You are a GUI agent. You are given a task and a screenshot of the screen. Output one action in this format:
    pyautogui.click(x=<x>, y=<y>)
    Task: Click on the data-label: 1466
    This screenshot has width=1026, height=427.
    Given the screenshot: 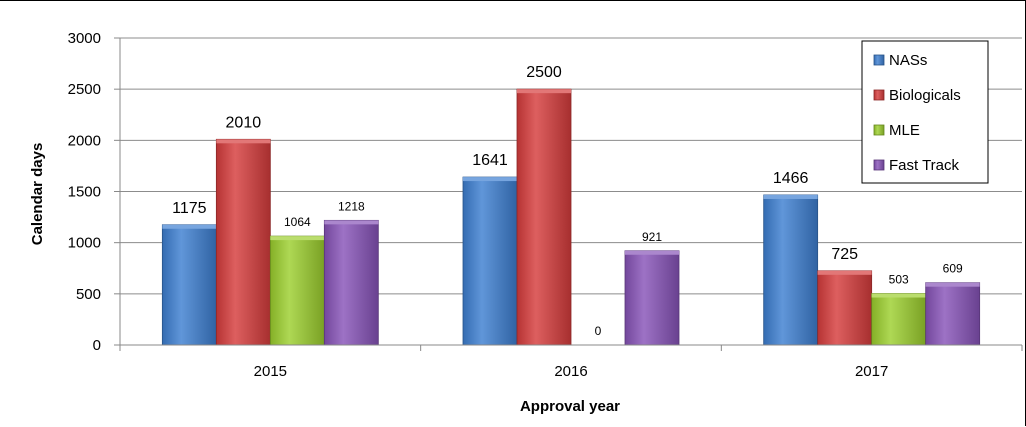 What is the action you would take?
    pyautogui.click(x=791, y=178)
    